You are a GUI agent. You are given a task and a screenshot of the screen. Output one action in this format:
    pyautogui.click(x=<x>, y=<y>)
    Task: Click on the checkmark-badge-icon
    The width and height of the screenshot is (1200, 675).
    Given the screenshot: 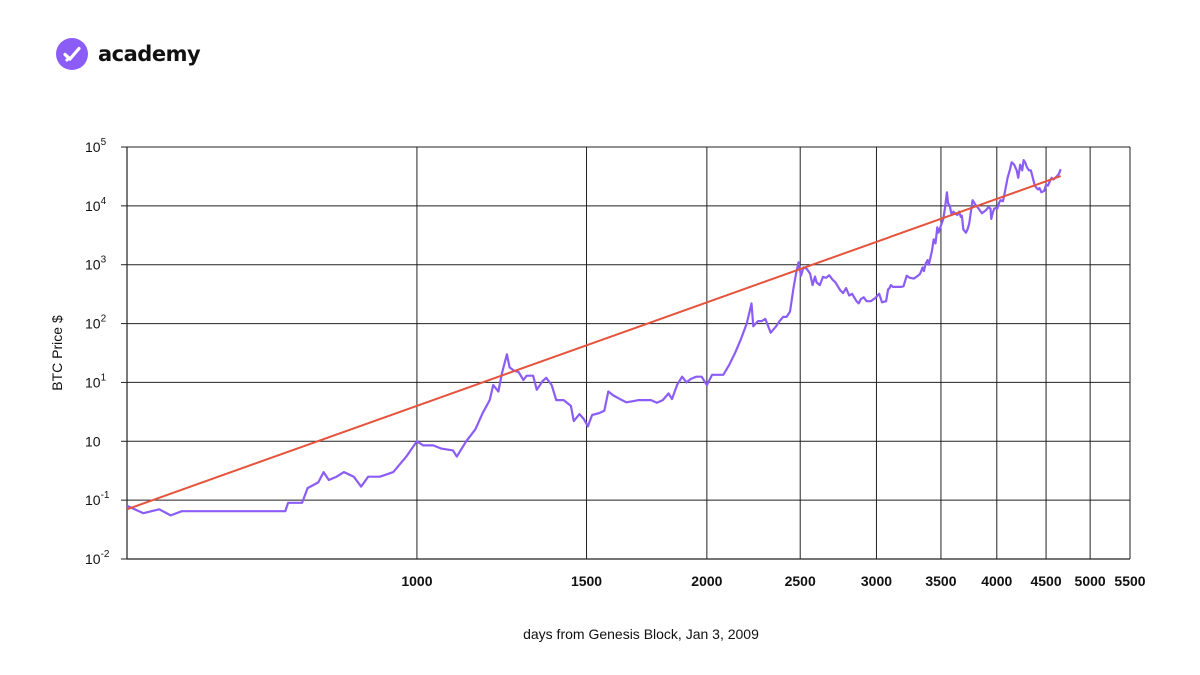 What is the action you would take?
    pyautogui.click(x=72, y=54)
    